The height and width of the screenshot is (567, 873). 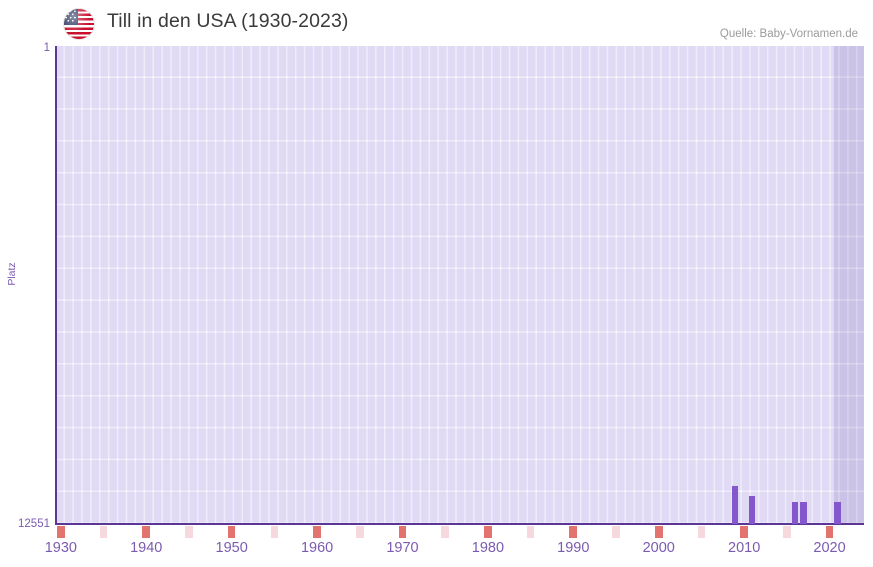 I want to click on baseline-marker-1940, so click(x=146, y=532).